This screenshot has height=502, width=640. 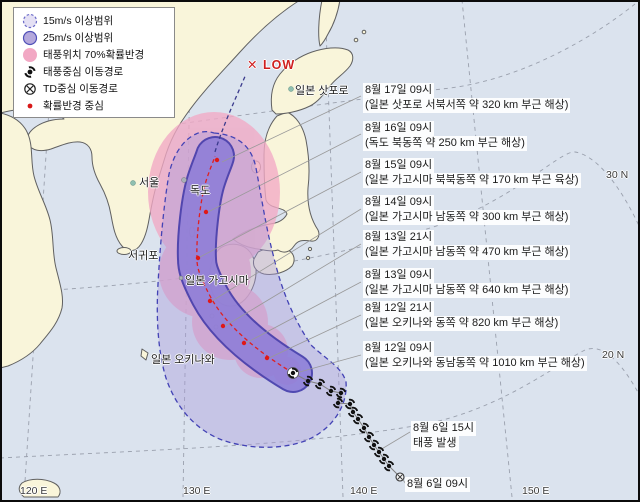 What do you see at coordinates (467, 105) in the screenshot?
I see `forecast-desc: (일본 삿포로 서북서쪽 약 320 km 부근 해상)` at bounding box center [467, 105].